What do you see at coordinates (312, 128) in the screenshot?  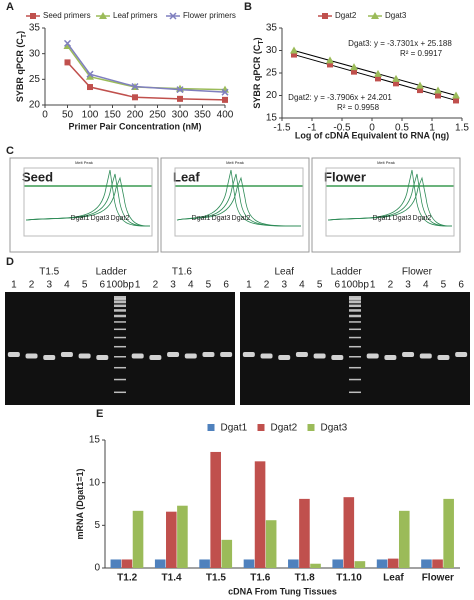 I see `x-tick-label: -1` at bounding box center [312, 128].